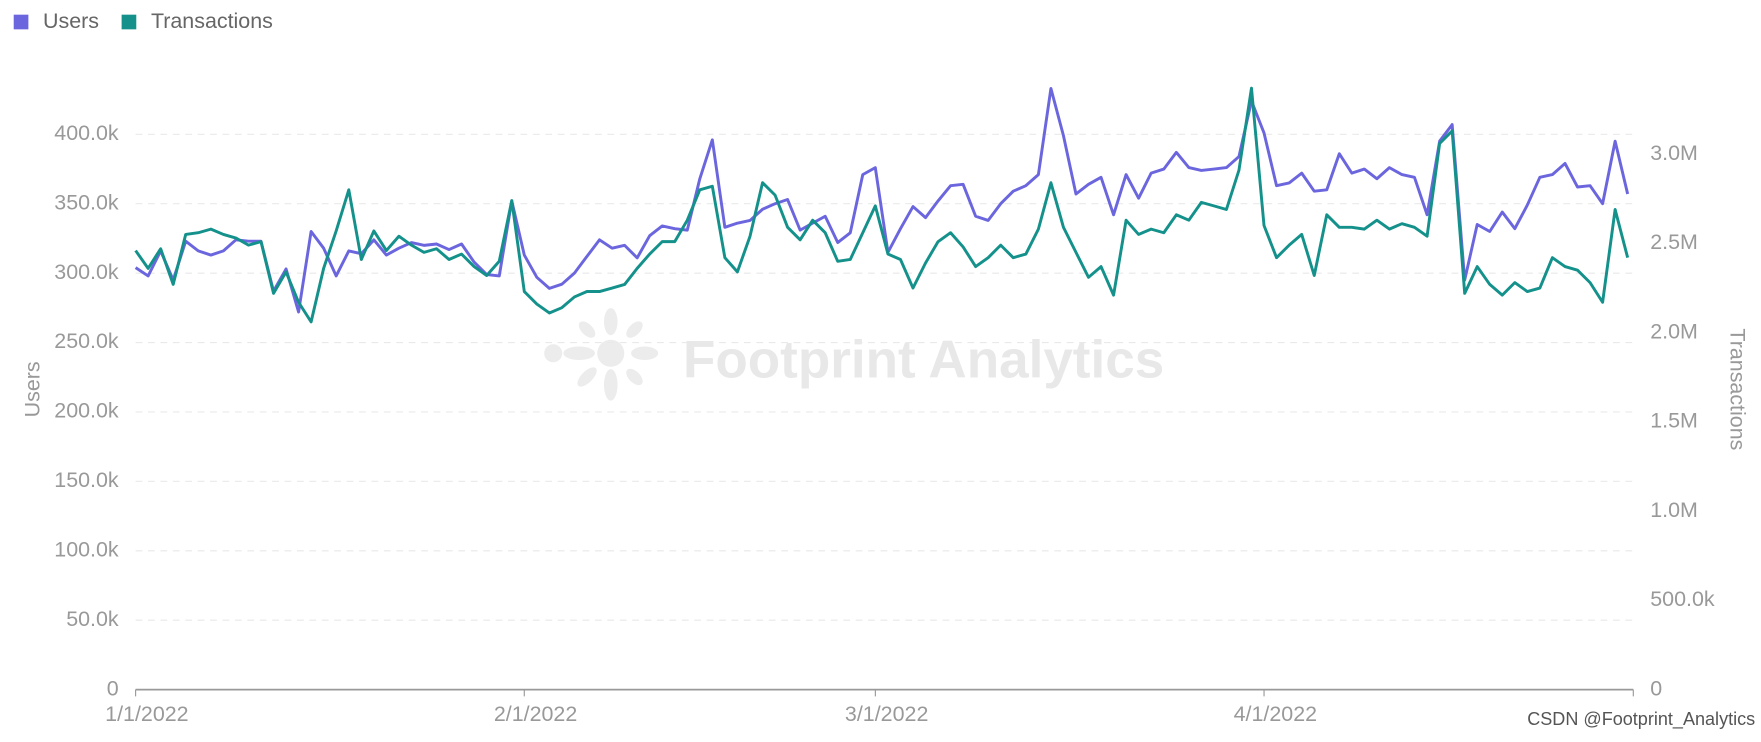 The width and height of the screenshot is (1761, 742). Describe the element at coordinates (92, 619) in the screenshot. I see `y-tick-label: 50.0k` at that location.